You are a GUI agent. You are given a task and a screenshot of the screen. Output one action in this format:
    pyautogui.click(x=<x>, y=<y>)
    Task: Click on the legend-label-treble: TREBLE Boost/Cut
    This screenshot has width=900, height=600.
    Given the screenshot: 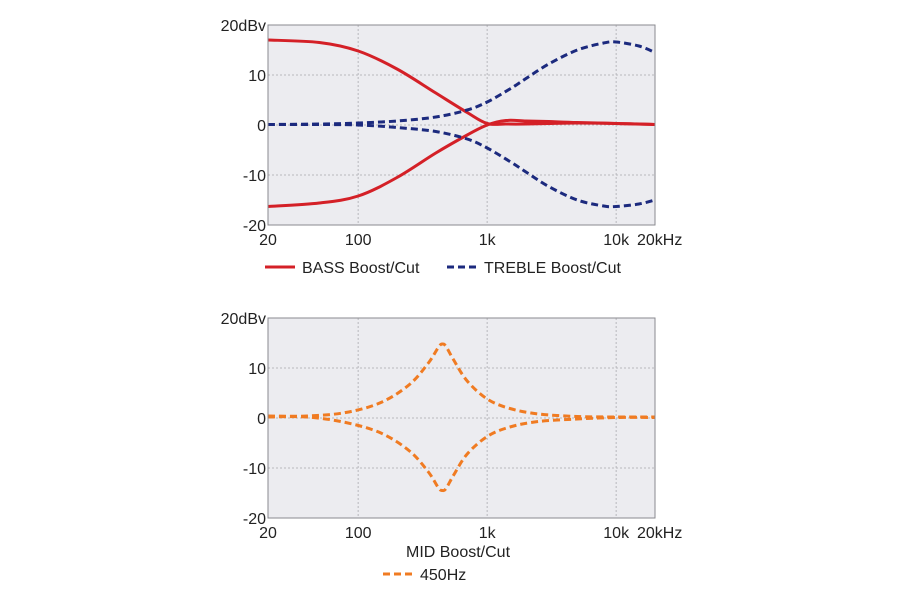 What is the action you would take?
    pyautogui.click(x=553, y=268)
    